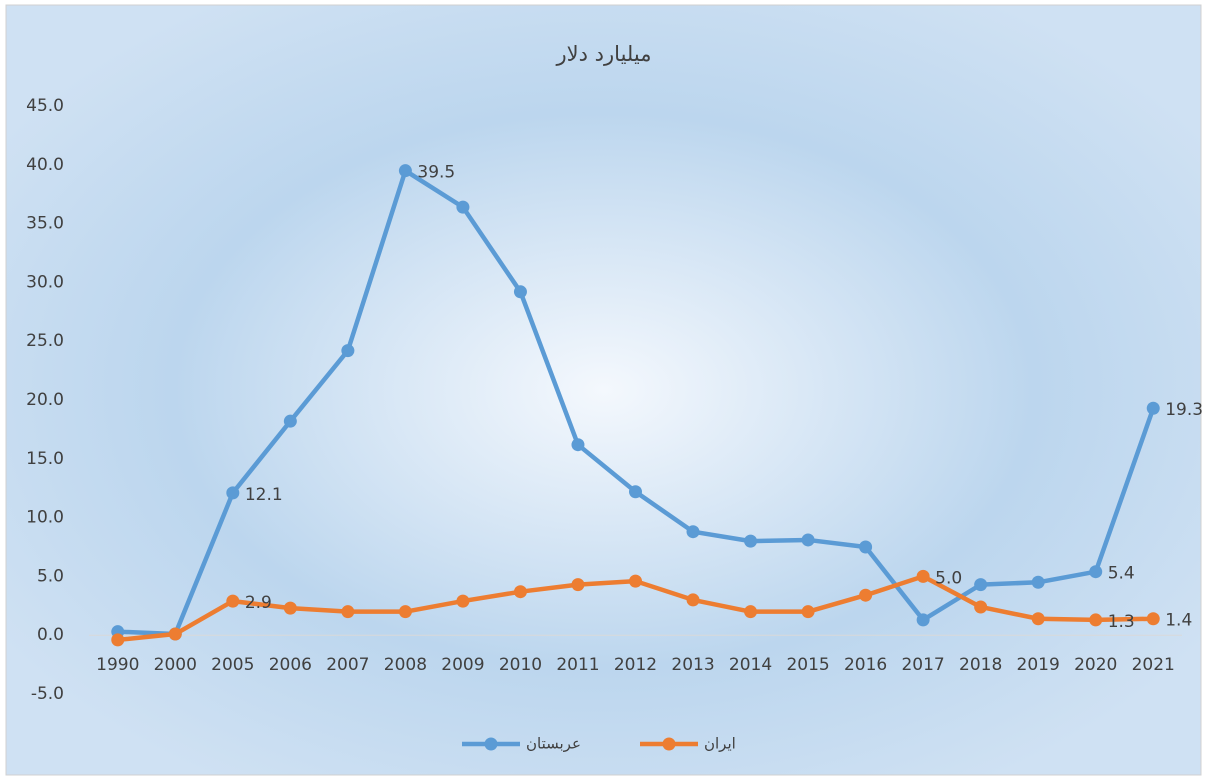  Describe the element at coordinates (45, 518) in the screenshot. I see `y-tick-label: 10.0` at that location.